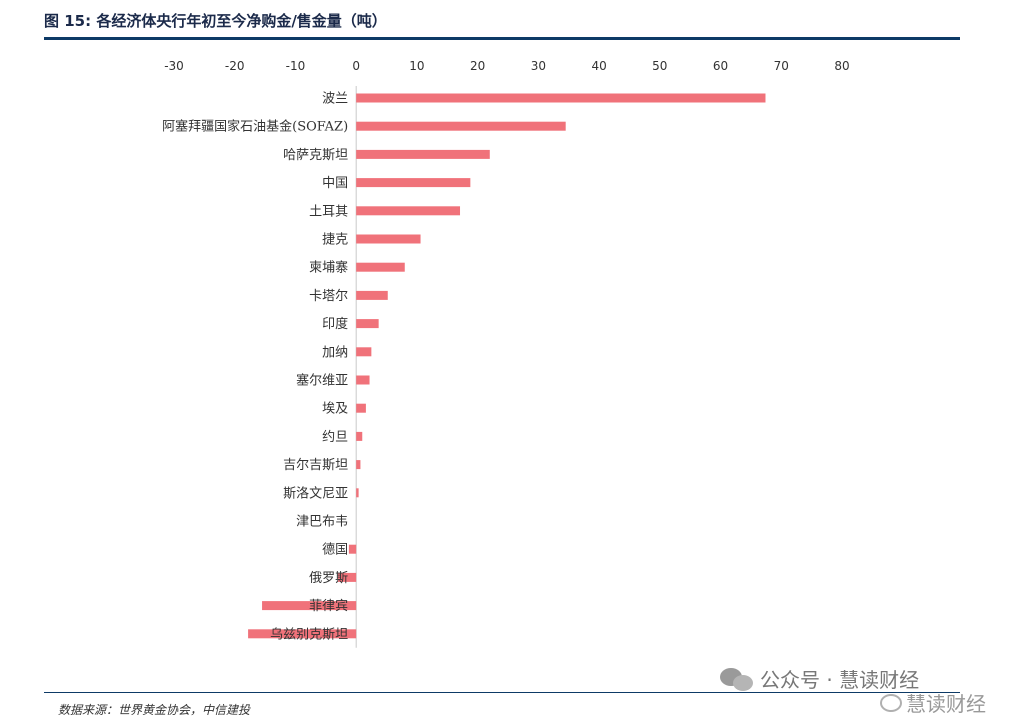 The width and height of the screenshot is (1024, 720). I want to click on x-tick-label: 0, so click(356, 66).